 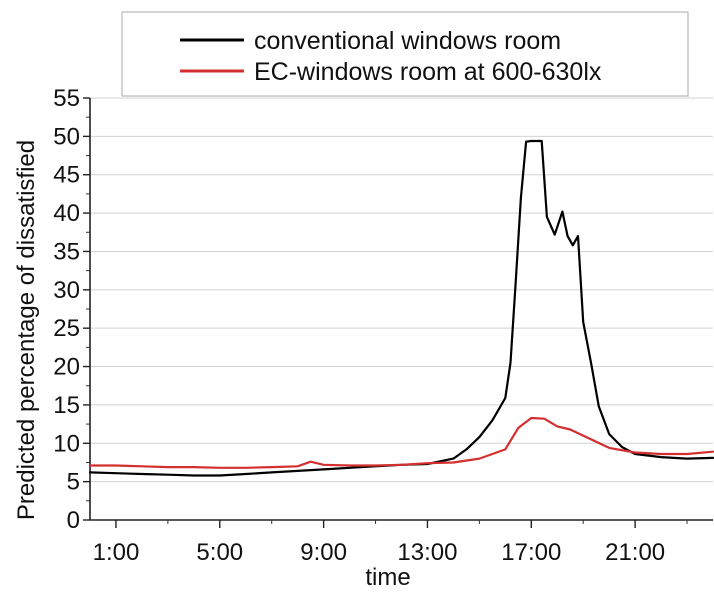 What do you see at coordinates (66, 443) in the screenshot?
I see `y-tick-label: 10` at bounding box center [66, 443].